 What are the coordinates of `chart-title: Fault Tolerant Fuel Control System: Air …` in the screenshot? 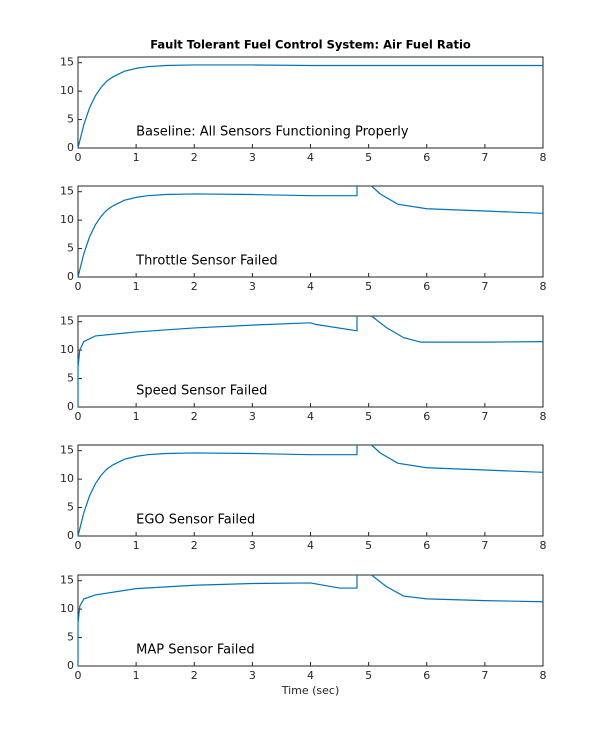 It's located at (310, 45).